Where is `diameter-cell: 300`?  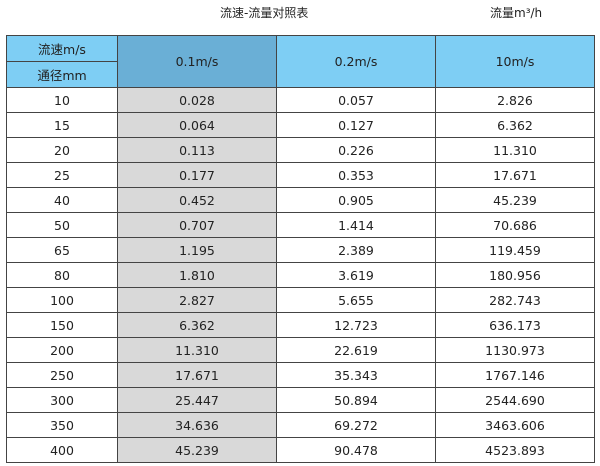 diameter-cell: 300 is located at coordinates (62, 400).